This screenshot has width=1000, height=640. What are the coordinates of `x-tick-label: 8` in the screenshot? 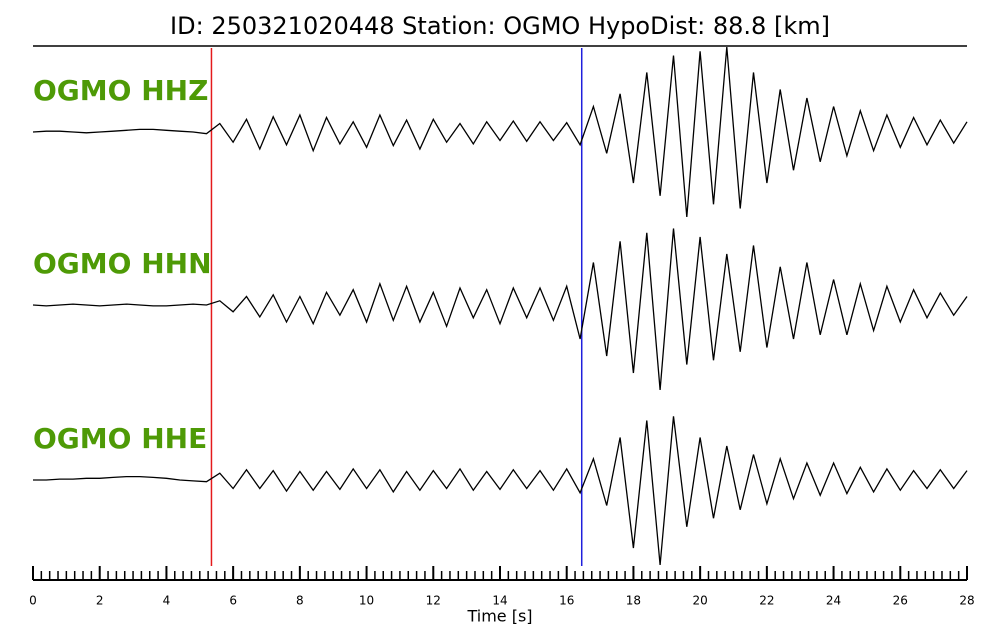 It's located at (300, 601).